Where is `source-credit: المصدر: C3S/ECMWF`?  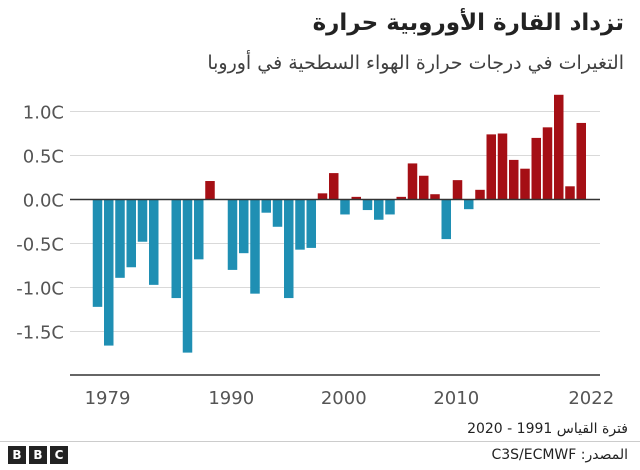 source-credit: المصدر: C3S/ECMWF is located at coordinates (559, 455).